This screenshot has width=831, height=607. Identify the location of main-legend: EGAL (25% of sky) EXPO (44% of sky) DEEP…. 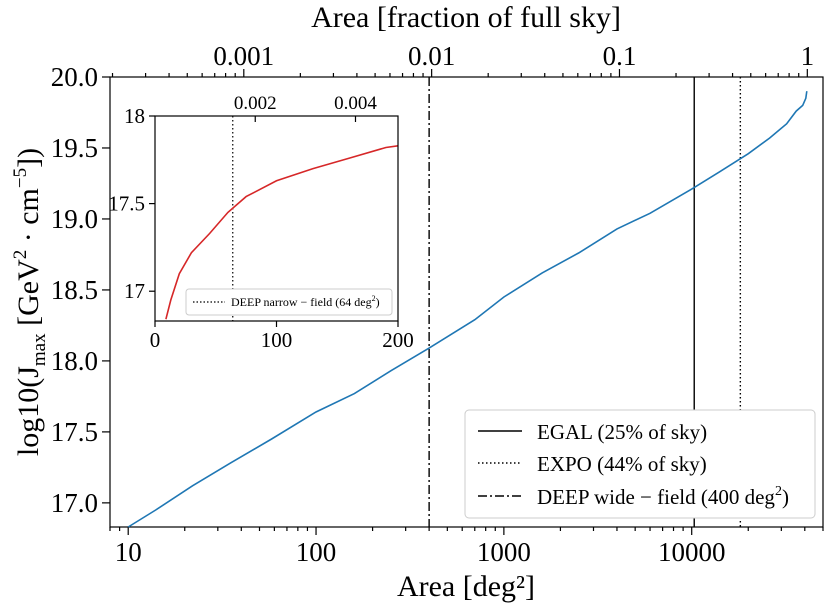
(640, 464).